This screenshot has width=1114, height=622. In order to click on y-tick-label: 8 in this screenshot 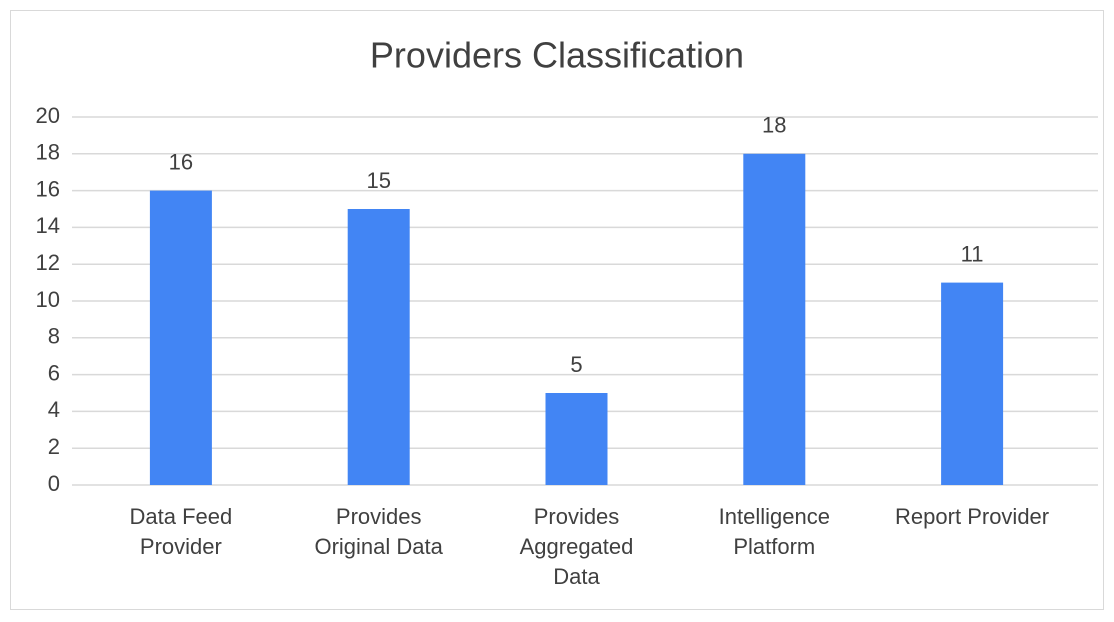, I will do `click(54, 336)`.